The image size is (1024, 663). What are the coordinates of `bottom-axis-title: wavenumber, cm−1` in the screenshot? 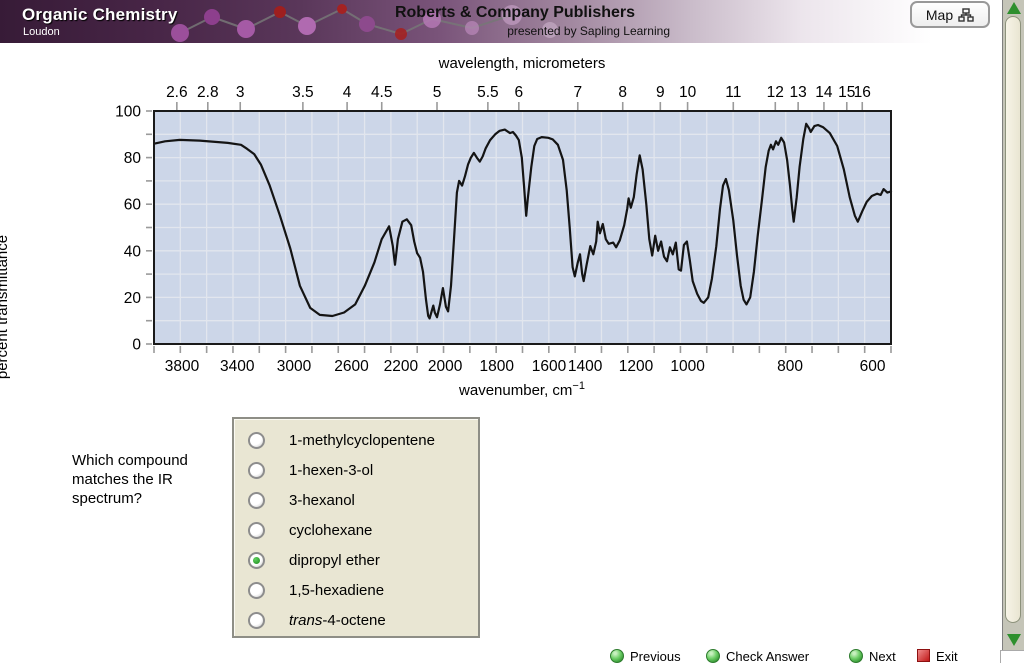 It's located at (522, 389).